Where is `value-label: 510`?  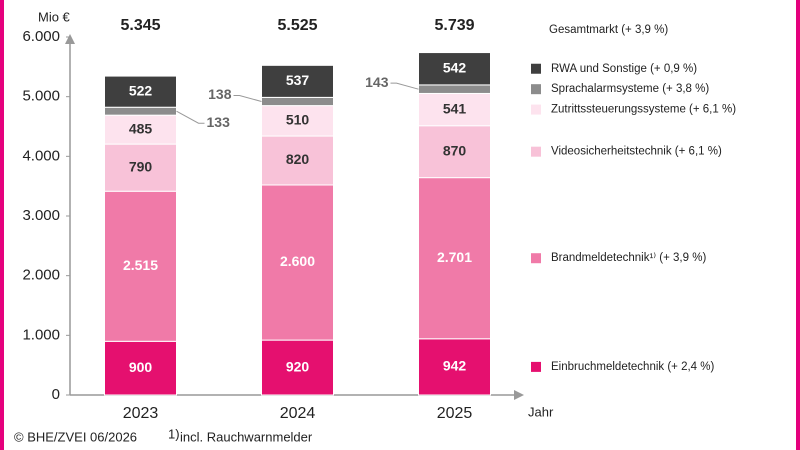
value-label: 510 is located at coordinates (298, 120).